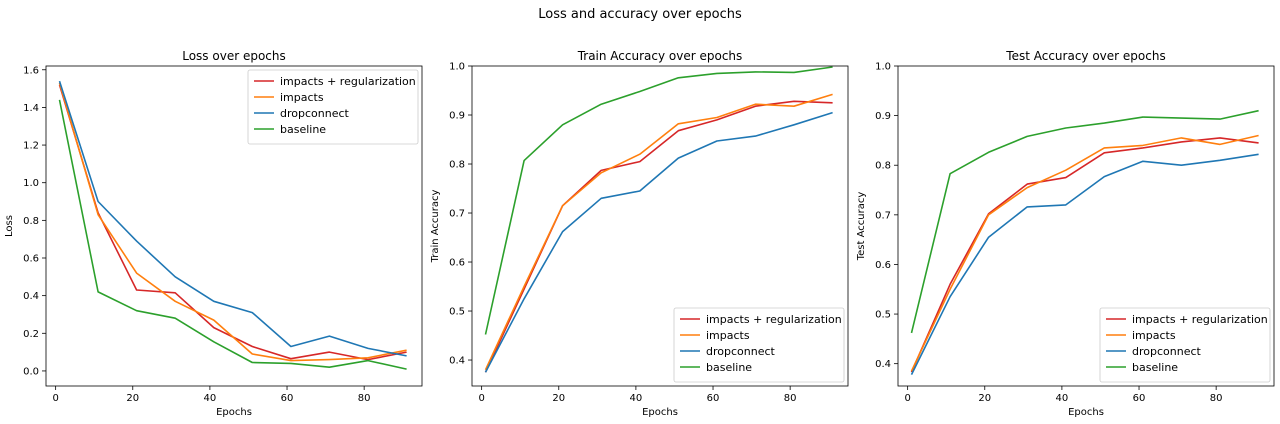 The width and height of the screenshot is (1280, 424). What do you see at coordinates (31, 70) in the screenshot?
I see `y-tick-label: 1.6` at bounding box center [31, 70].